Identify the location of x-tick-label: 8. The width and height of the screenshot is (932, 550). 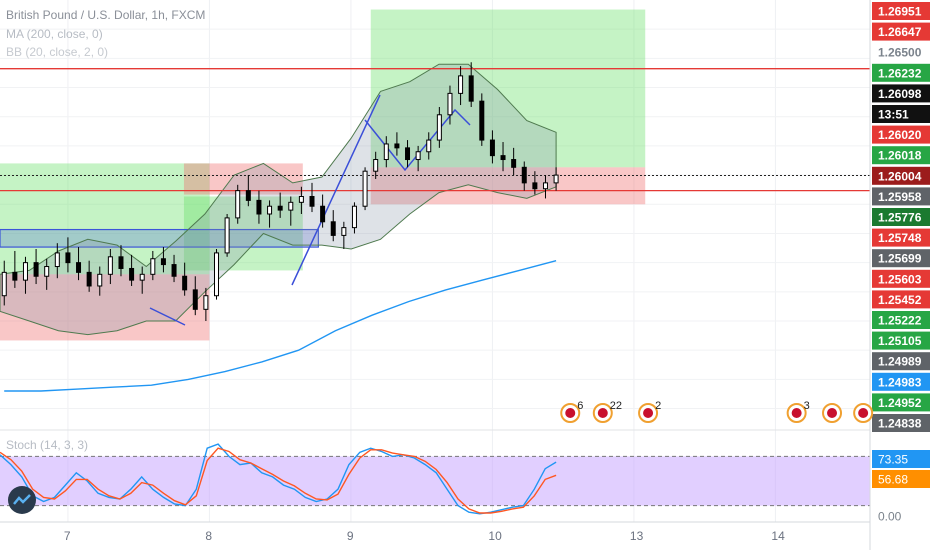
(208, 536).